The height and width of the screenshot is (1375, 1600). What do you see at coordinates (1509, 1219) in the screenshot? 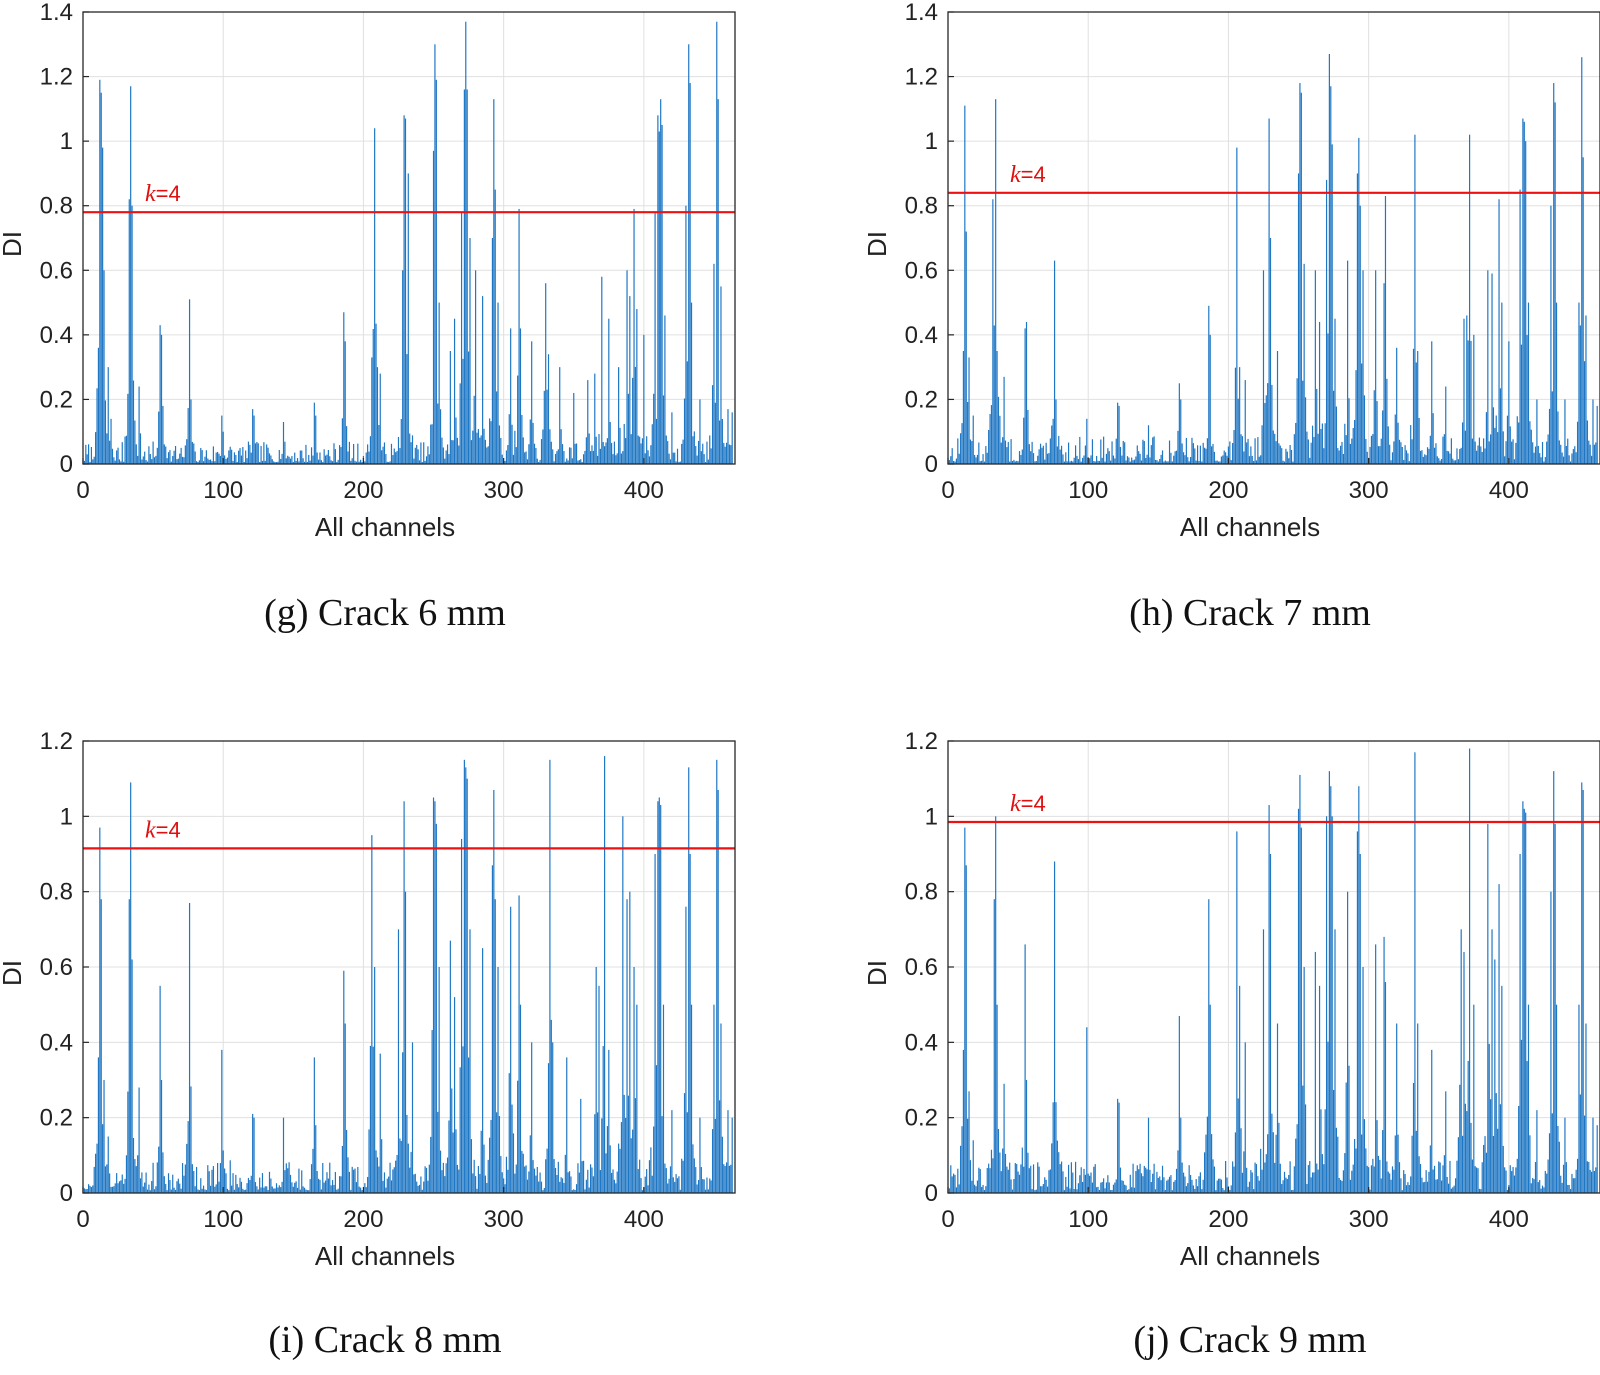
I see `x-tick-label: 400` at bounding box center [1509, 1219].